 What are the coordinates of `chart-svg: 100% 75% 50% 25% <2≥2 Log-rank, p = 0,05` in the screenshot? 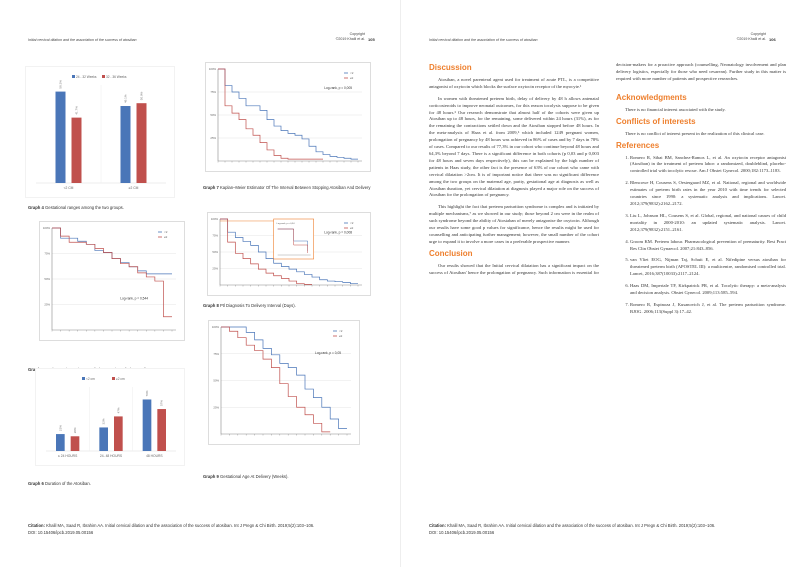 It's located at (281, 380).